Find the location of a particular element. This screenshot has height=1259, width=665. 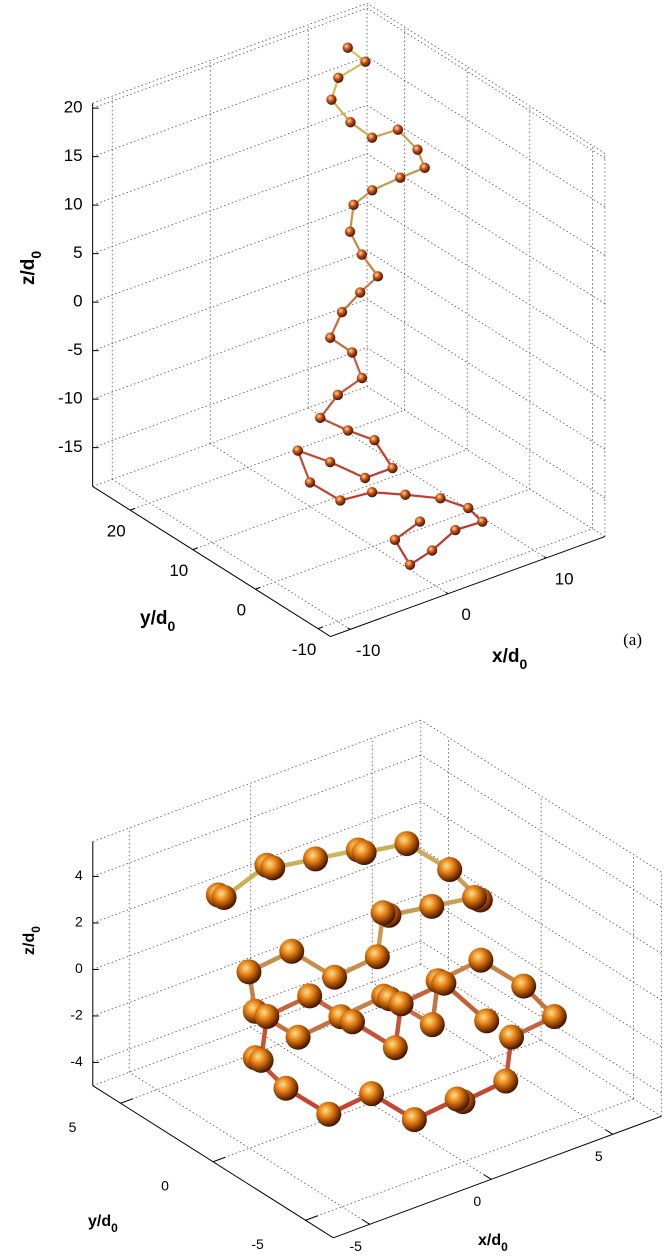

x-tick-label: 0 is located at coordinates (465, 614).